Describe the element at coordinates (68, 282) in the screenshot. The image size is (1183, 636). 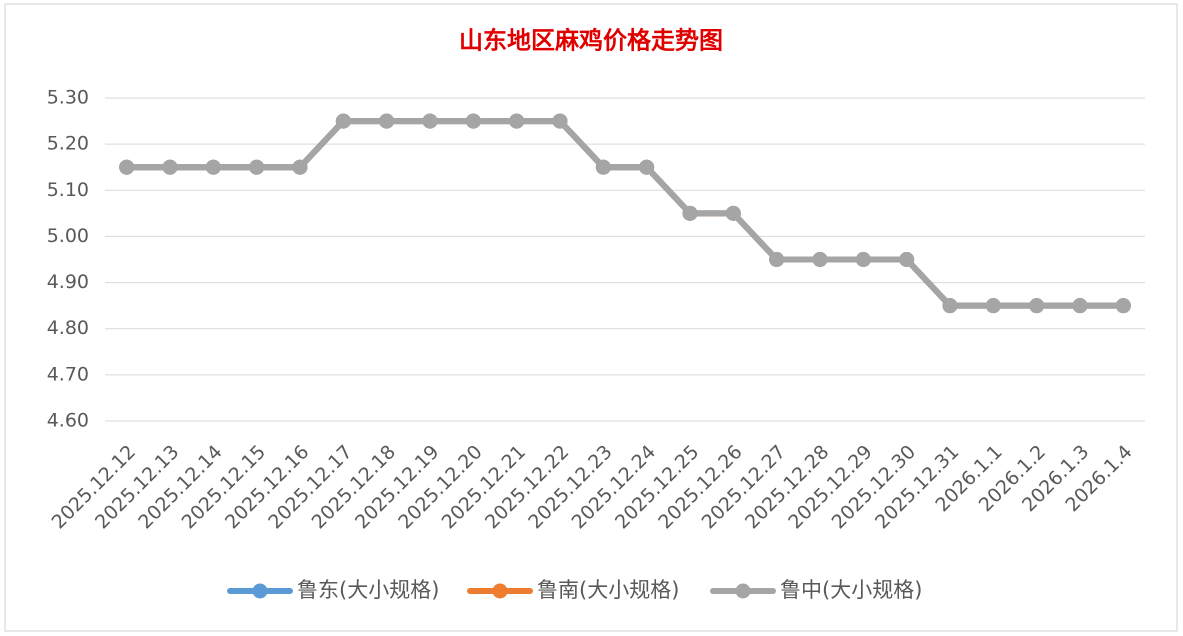
I see `y-tick-label: 4.90` at that location.